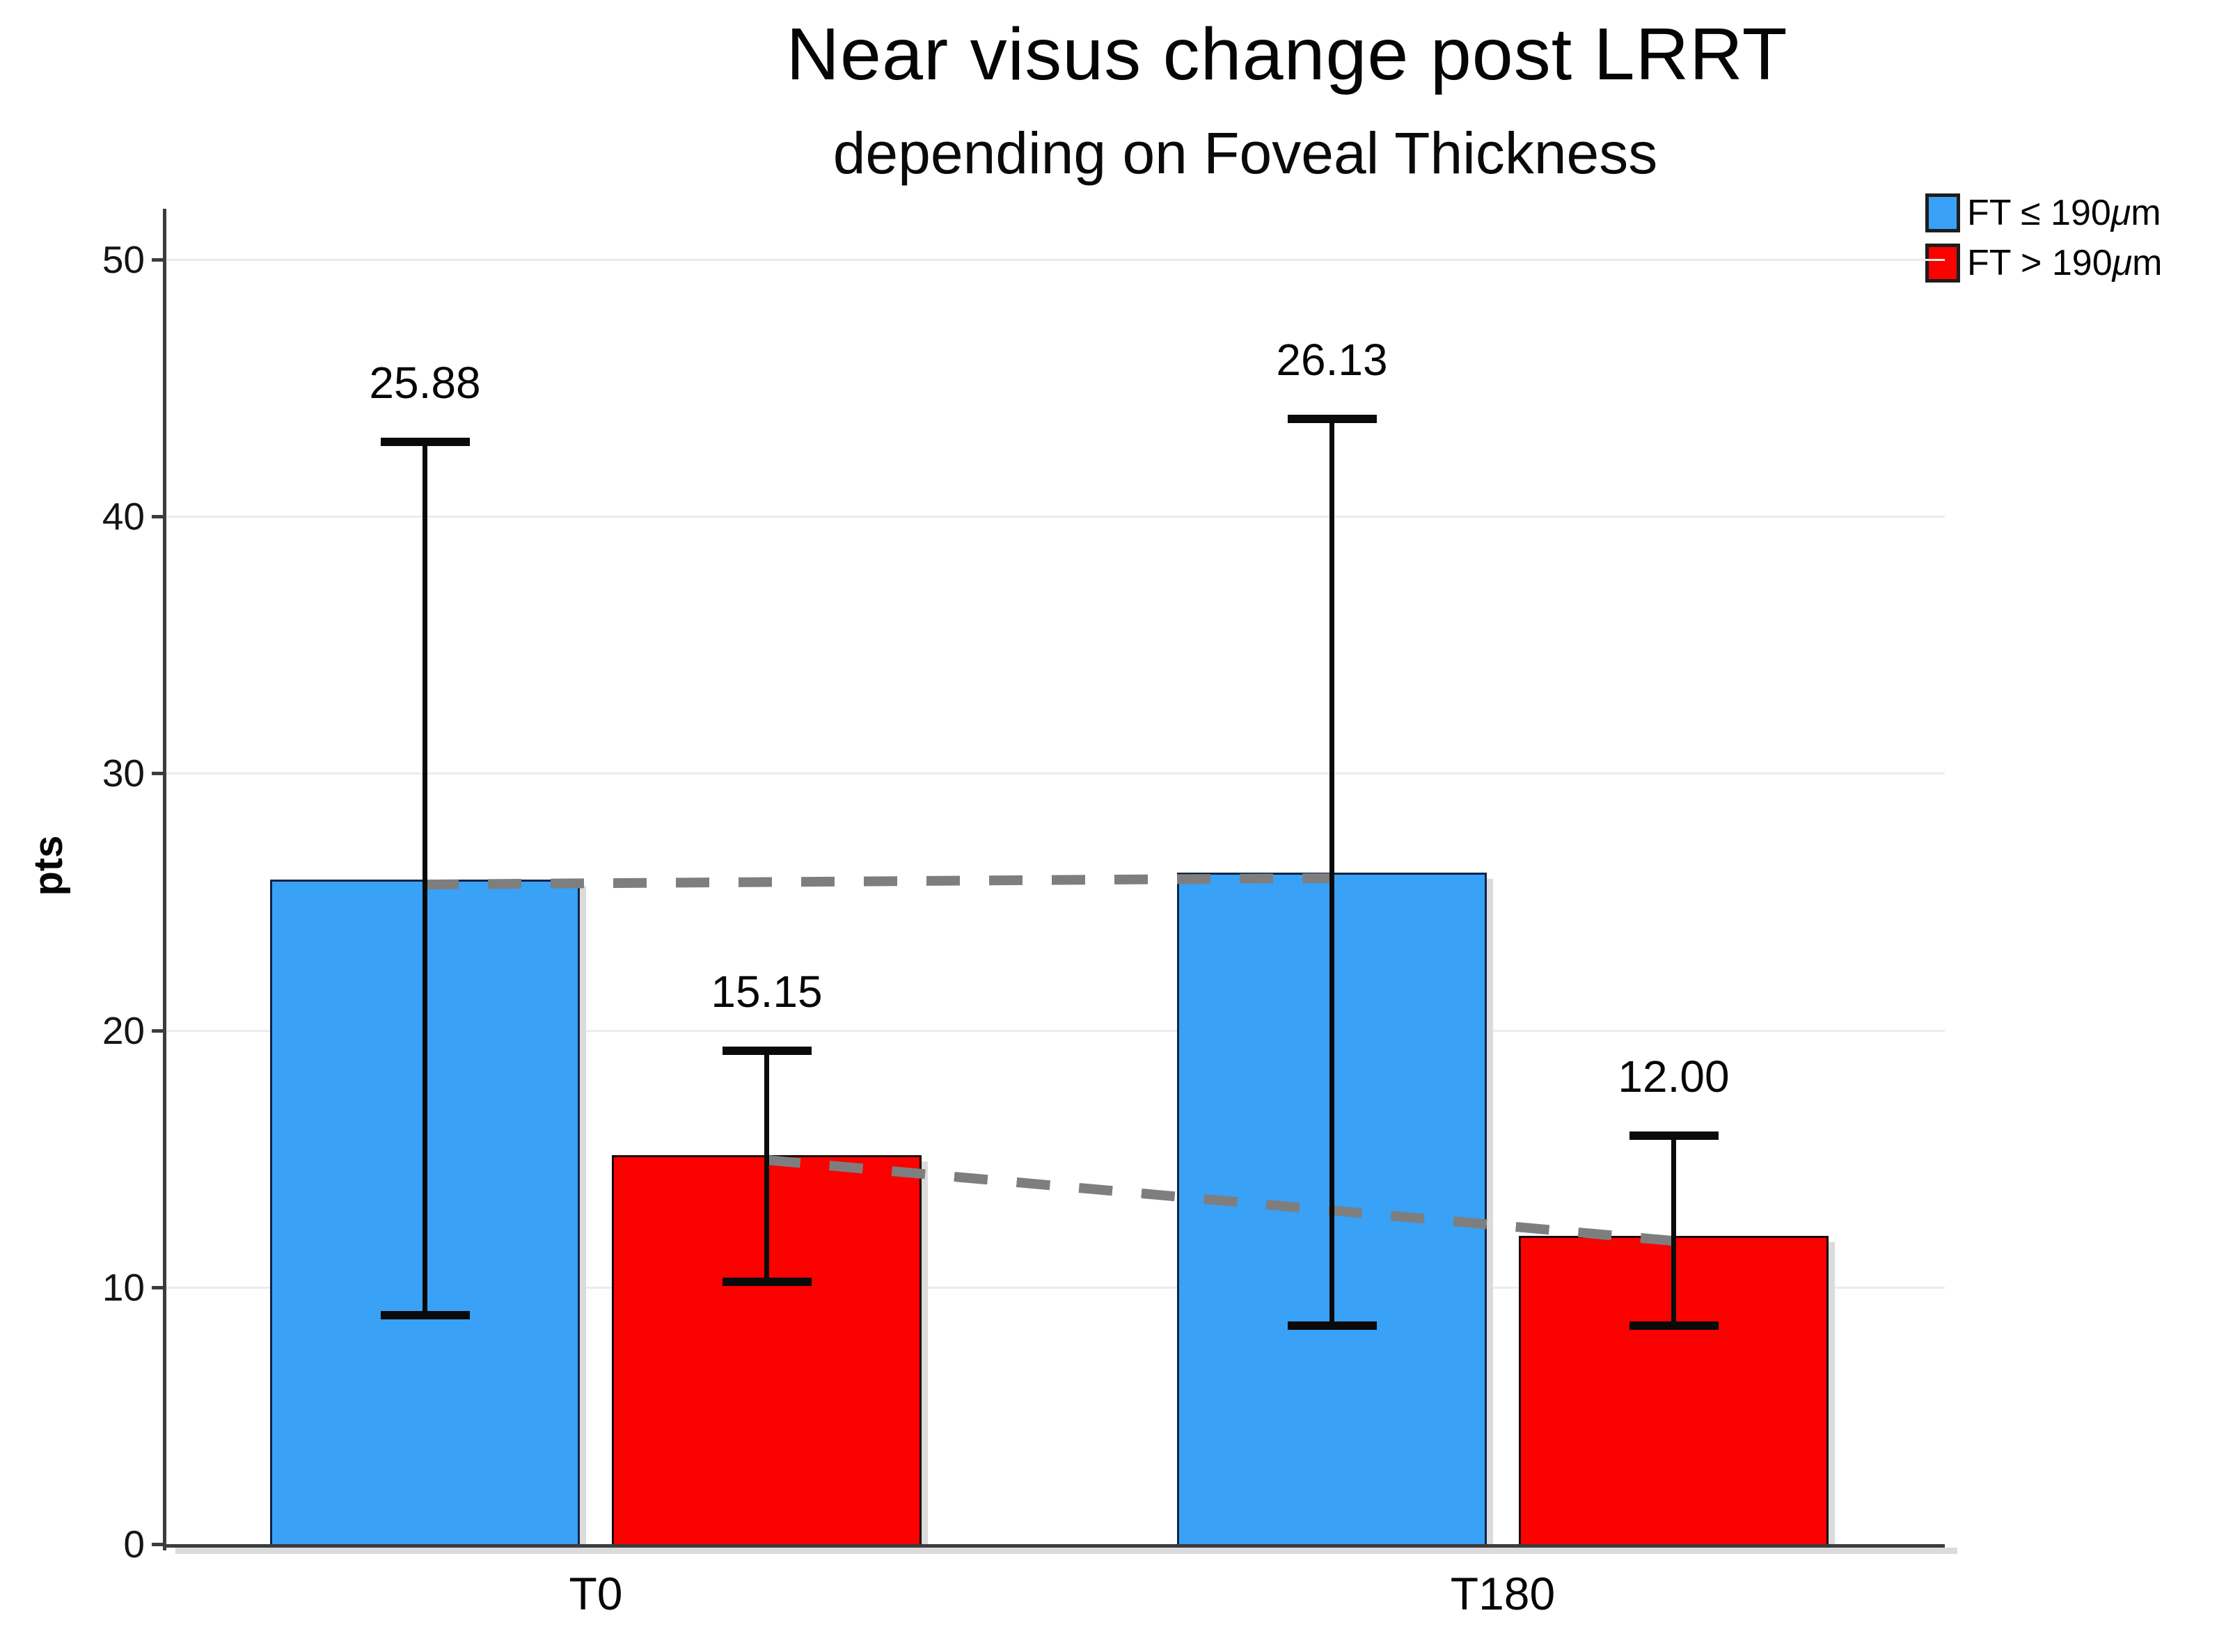 The height and width of the screenshot is (1652, 2226). What do you see at coordinates (1674, 1076) in the screenshot?
I see `value-label-red-T180: 12.00` at bounding box center [1674, 1076].